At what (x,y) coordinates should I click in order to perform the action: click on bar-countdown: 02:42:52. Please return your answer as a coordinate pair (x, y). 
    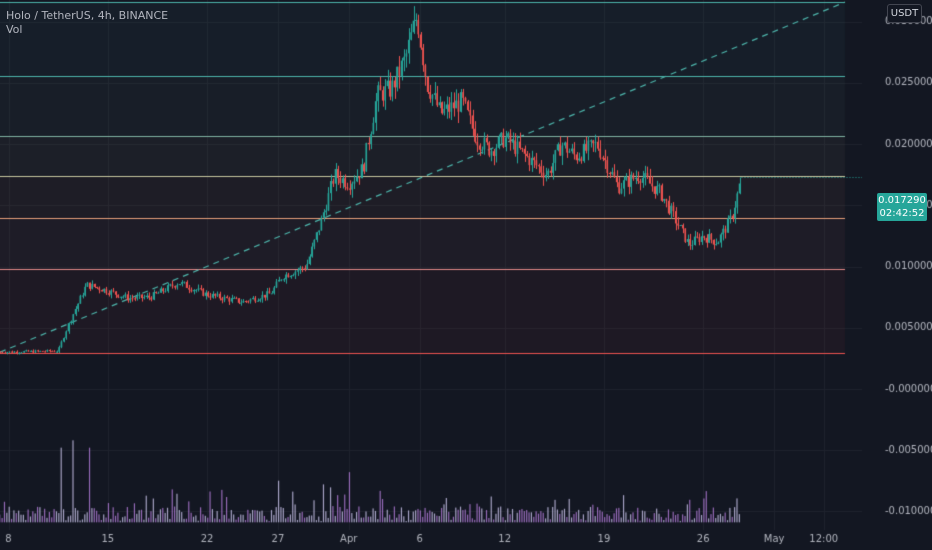
    Looking at the image, I should click on (902, 213).